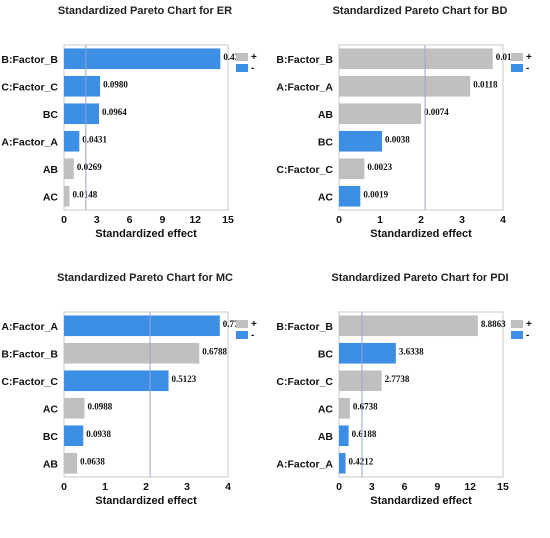 This screenshot has height=538, width=550. Describe the element at coordinates (420, 11) in the screenshot. I see `chart-title: Standardized Pareto Chart for BD` at that location.